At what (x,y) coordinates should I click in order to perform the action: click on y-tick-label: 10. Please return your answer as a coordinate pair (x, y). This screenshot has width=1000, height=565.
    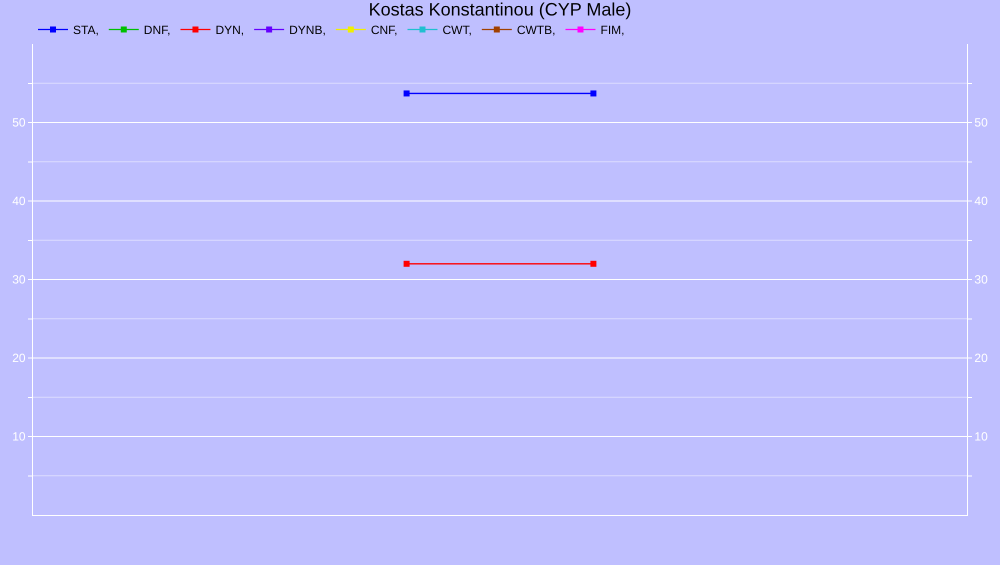
    Looking at the image, I should click on (19, 437).